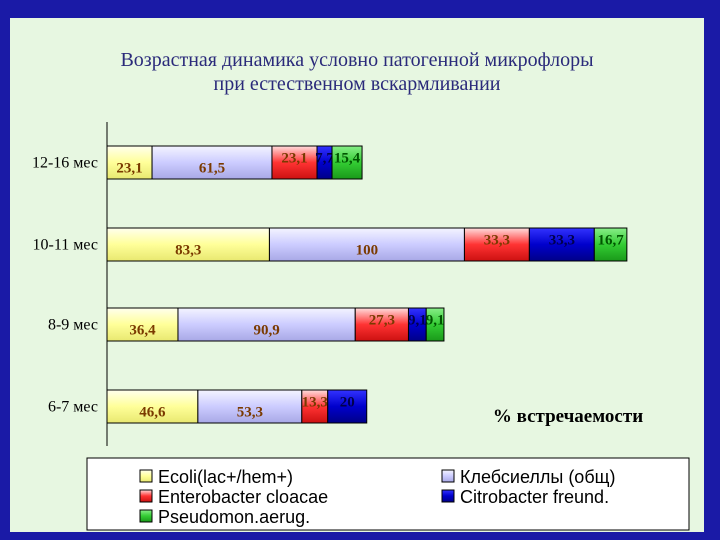 The height and width of the screenshot is (540, 720). Describe the element at coordinates (152, 413) in the screenshot. I see `bar-value-label: 46,6` at that location.